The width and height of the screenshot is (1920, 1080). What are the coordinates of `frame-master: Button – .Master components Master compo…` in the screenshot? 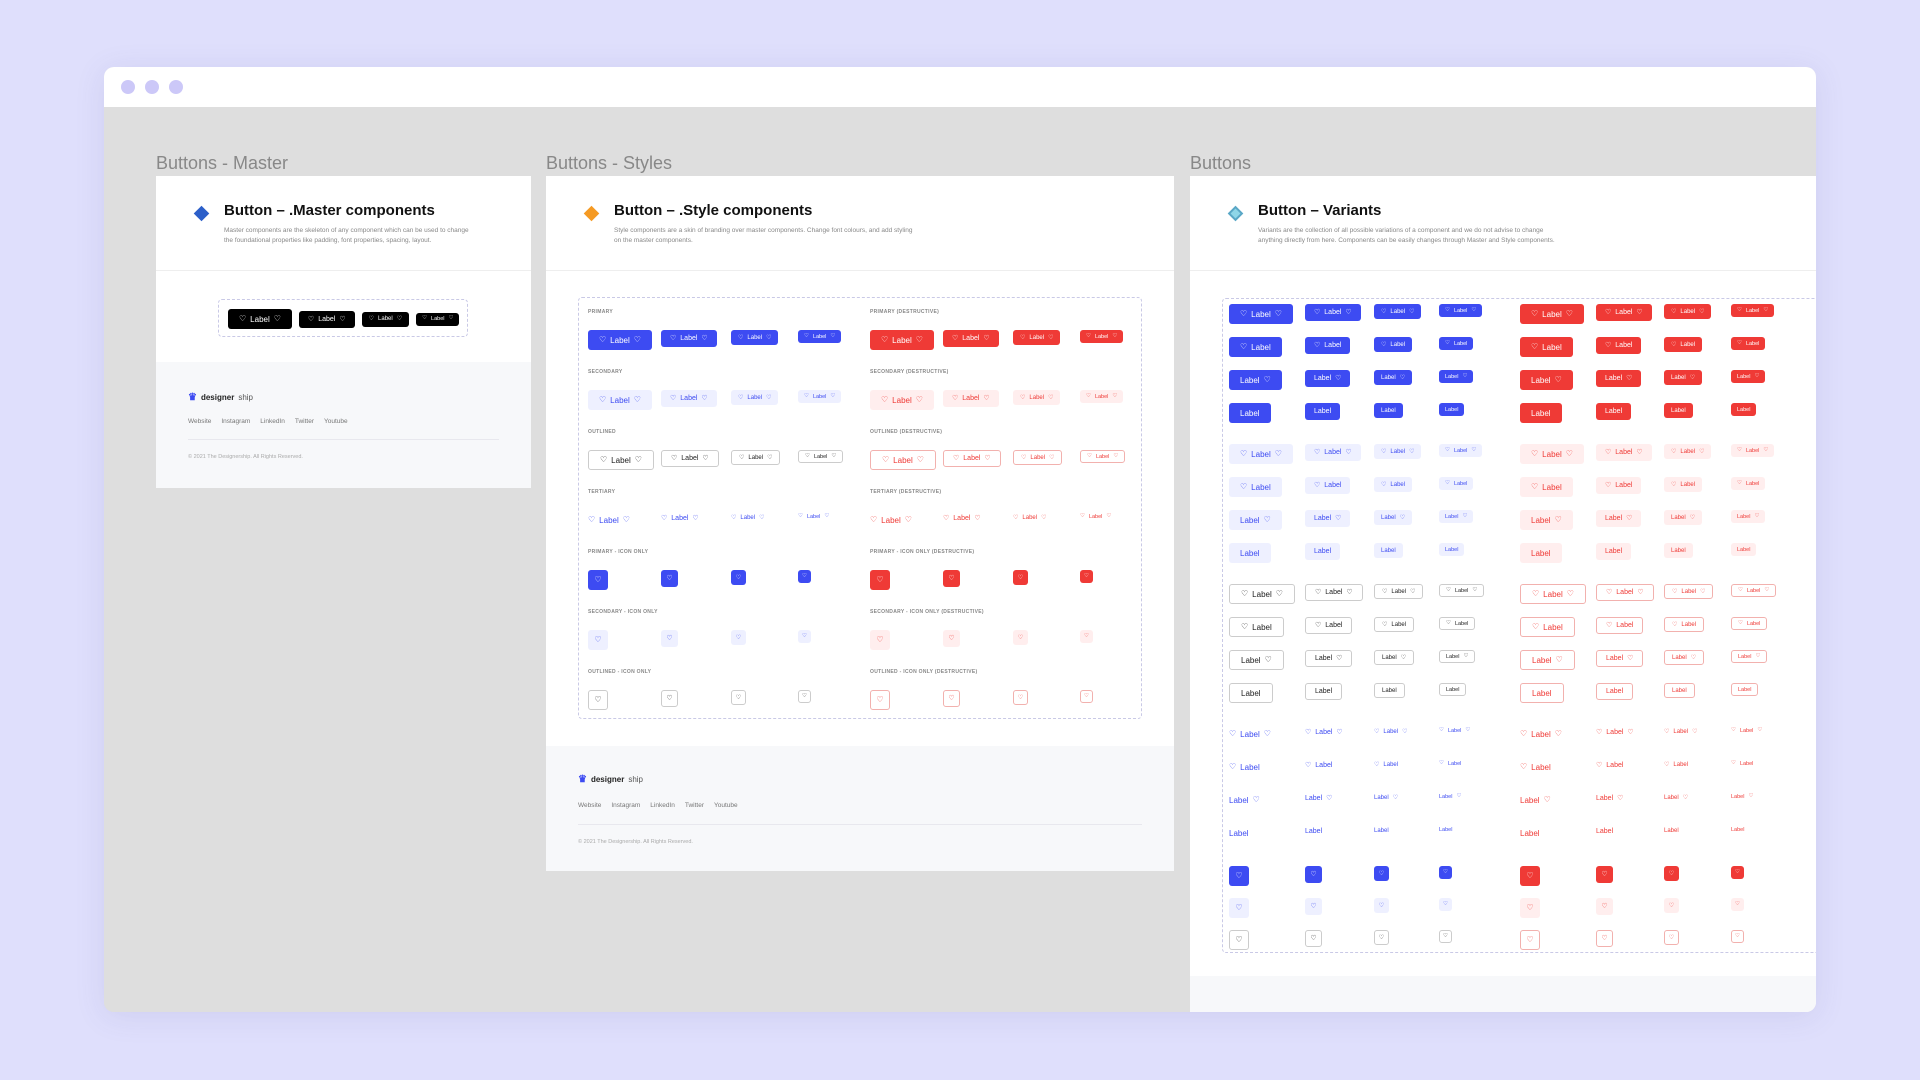 It's located at (343, 332).